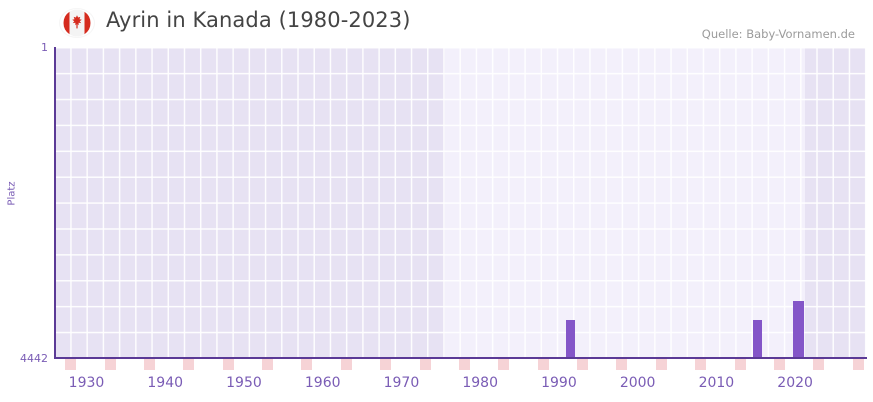 The width and height of the screenshot is (873, 402). I want to click on x-axis-label-1990: 1990, so click(559, 383).